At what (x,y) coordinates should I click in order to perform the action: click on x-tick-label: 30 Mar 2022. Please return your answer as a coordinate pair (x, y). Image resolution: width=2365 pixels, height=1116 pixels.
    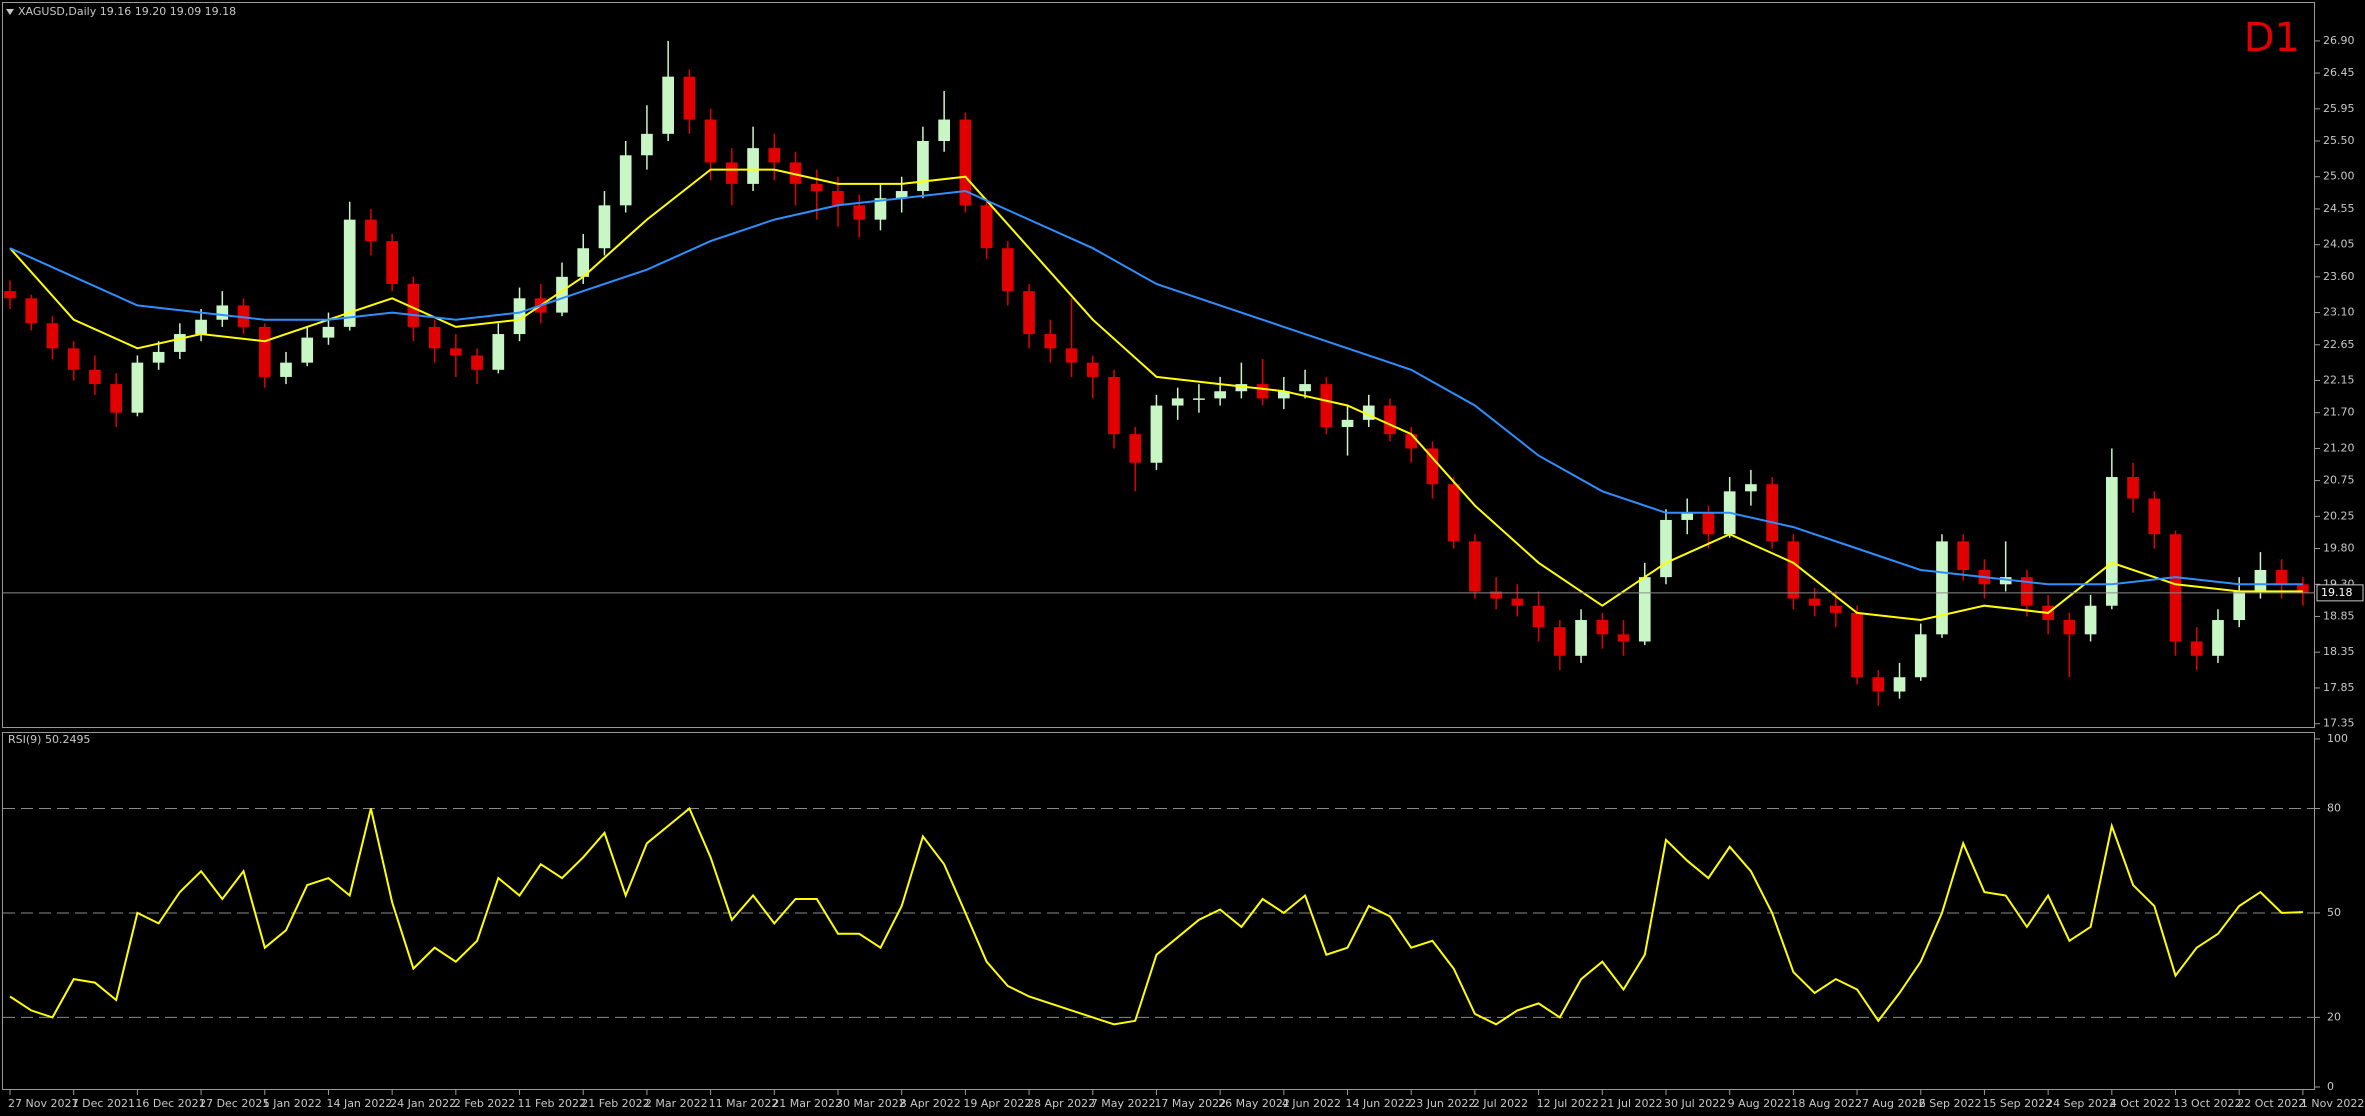
    Looking at the image, I should click on (871, 1103).